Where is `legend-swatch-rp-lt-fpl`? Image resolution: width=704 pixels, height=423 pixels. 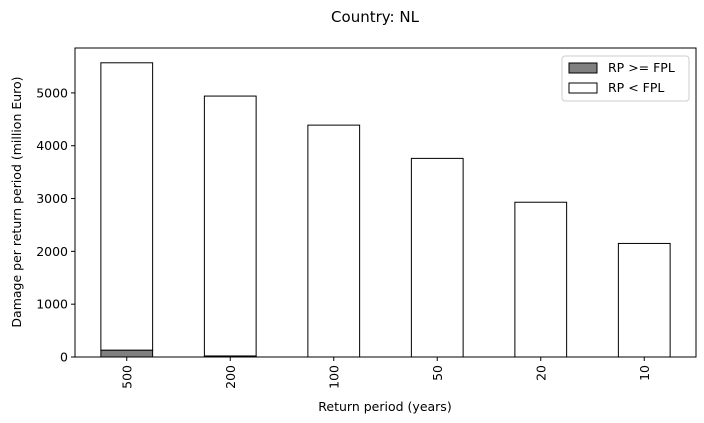
legend-swatch-rp-lt-fpl is located at coordinates (583, 88).